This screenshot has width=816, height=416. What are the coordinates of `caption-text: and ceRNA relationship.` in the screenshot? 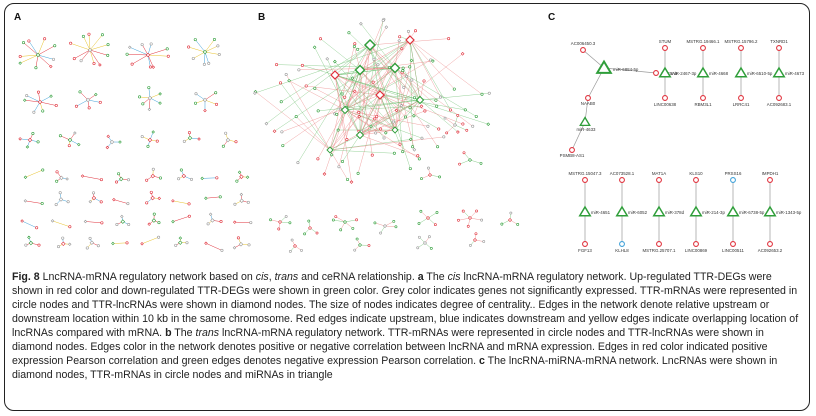 It's located at (358, 277).